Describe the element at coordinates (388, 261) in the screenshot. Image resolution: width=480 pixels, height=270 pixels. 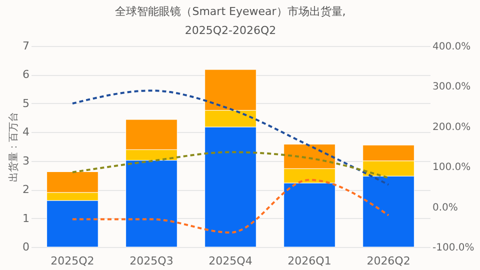
I see `x-tick-label: 2026Q2` at that location.